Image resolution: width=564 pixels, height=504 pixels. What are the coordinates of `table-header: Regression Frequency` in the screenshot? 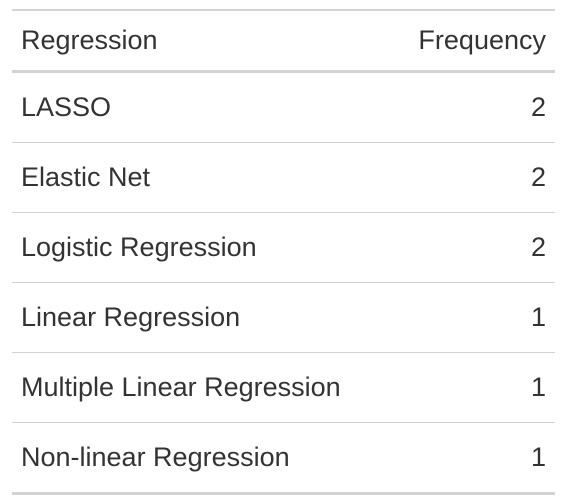 It's located at (283, 41).